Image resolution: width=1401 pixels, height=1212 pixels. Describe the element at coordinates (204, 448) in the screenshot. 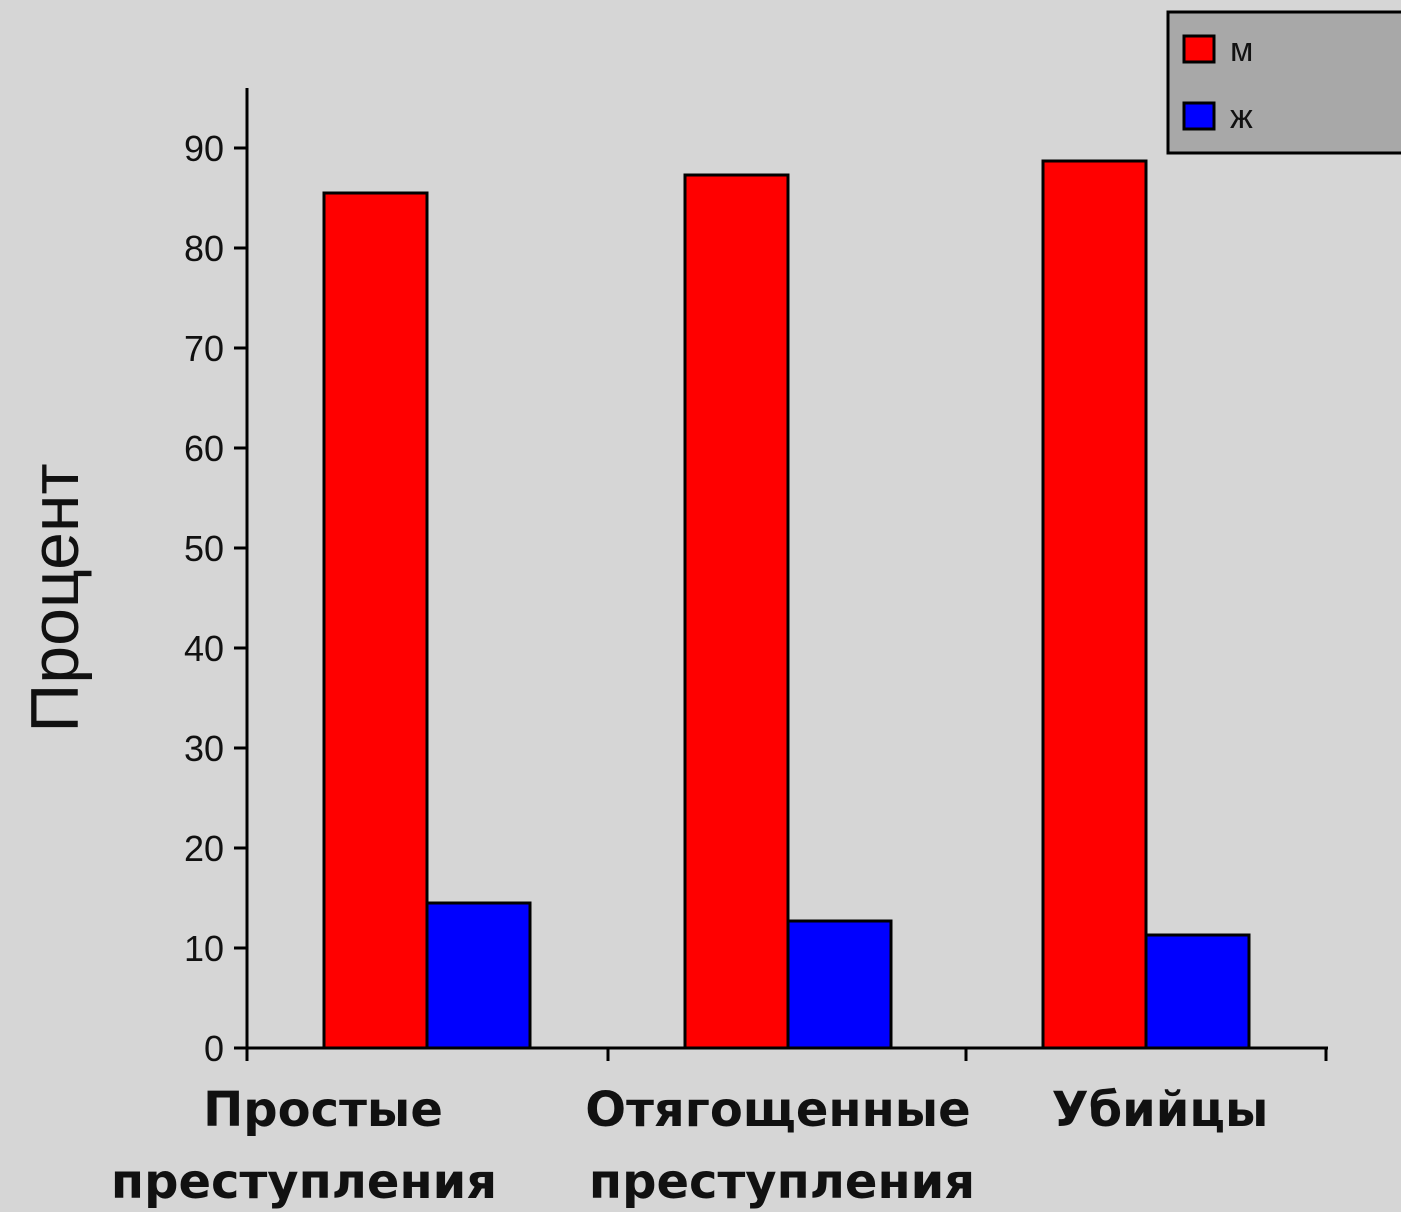

I see `y-tick-label: 60` at that location.